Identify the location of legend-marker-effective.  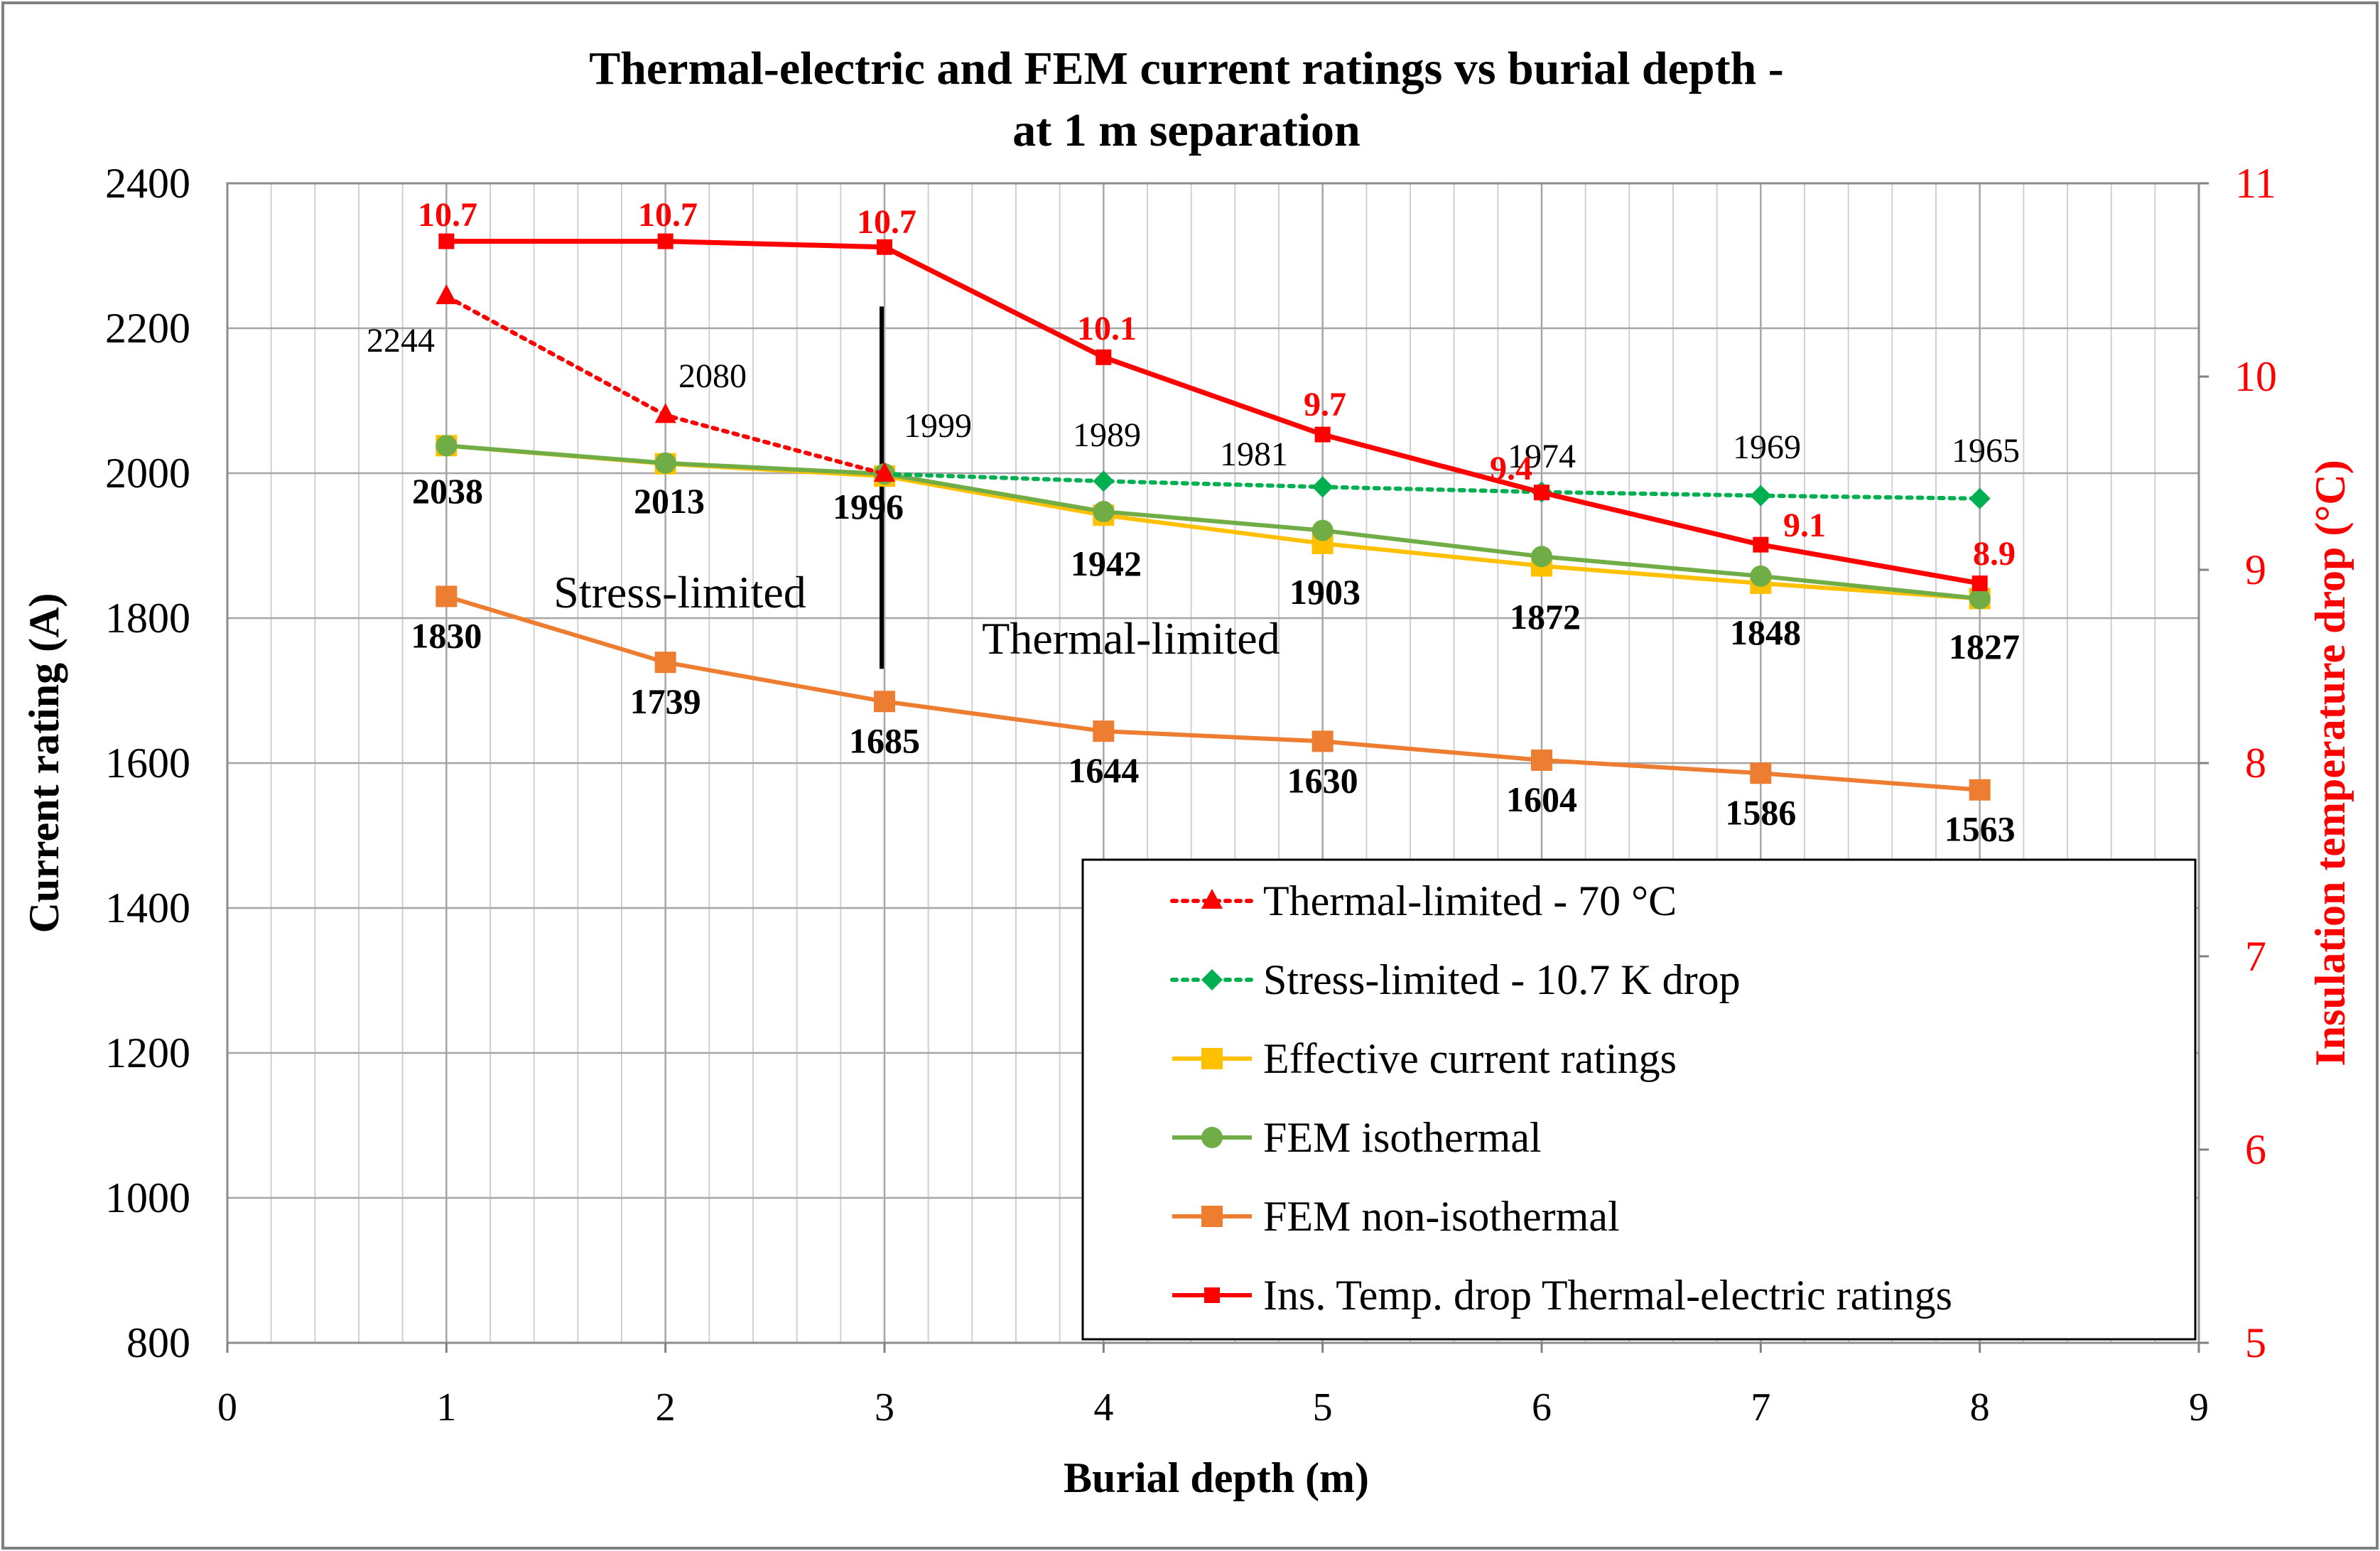
(1212, 1058).